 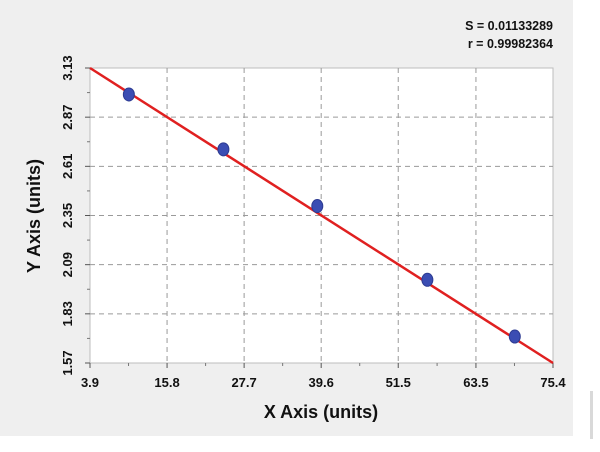 What do you see at coordinates (166, 382) in the screenshot?
I see `x-tick-label: 15.8` at bounding box center [166, 382].